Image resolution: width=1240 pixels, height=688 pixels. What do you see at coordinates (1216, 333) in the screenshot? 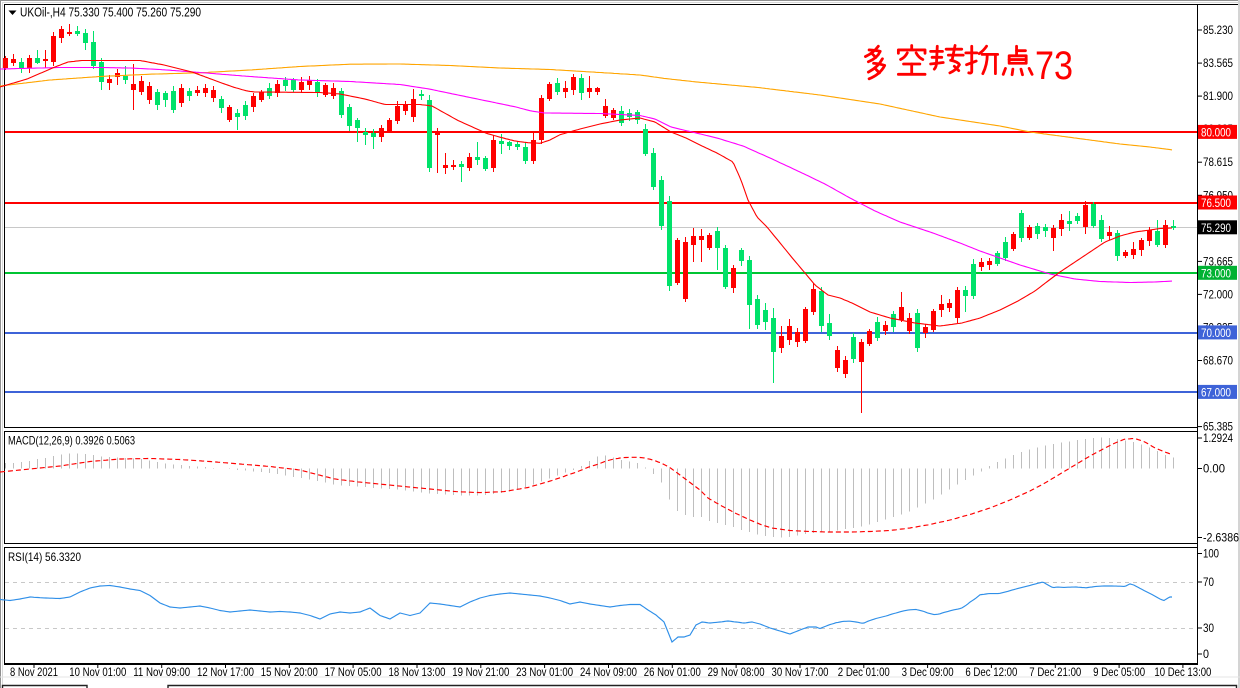
I see `svg-text: 70.000` at bounding box center [1216, 333].